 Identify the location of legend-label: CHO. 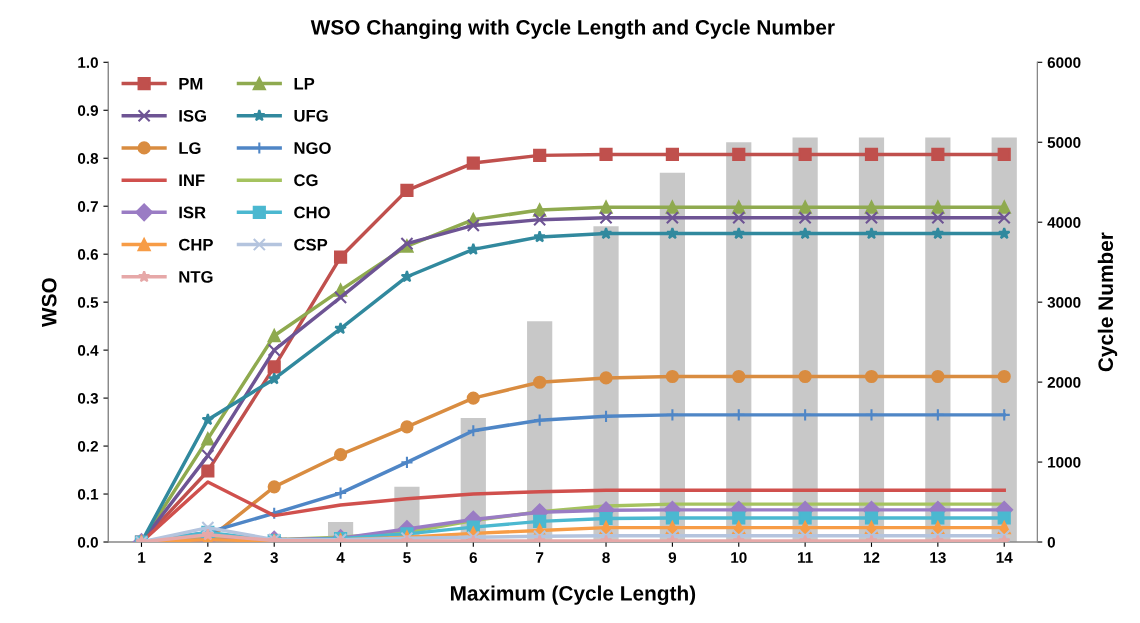
(312, 212).